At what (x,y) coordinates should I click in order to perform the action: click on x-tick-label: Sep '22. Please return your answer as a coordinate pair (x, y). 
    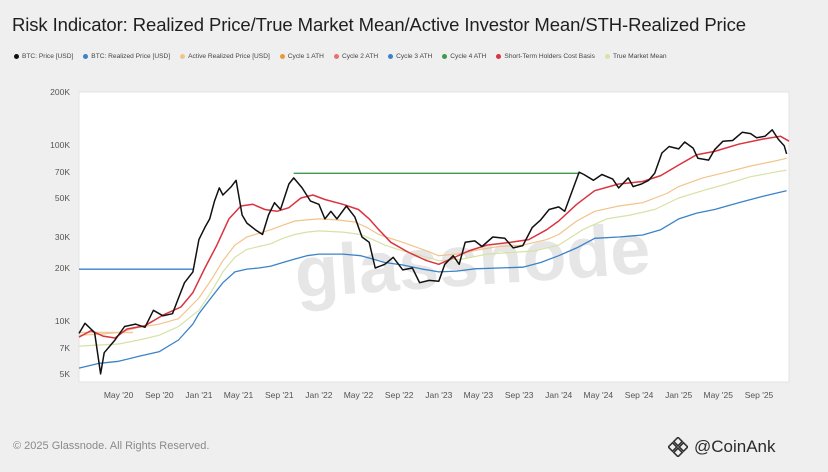
    Looking at the image, I should click on (399, 395).